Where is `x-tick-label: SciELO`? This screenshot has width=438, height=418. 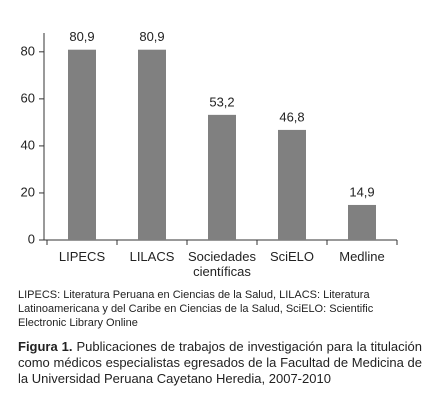 x-tick-label: SciELO is located at coordinates (292, 256).